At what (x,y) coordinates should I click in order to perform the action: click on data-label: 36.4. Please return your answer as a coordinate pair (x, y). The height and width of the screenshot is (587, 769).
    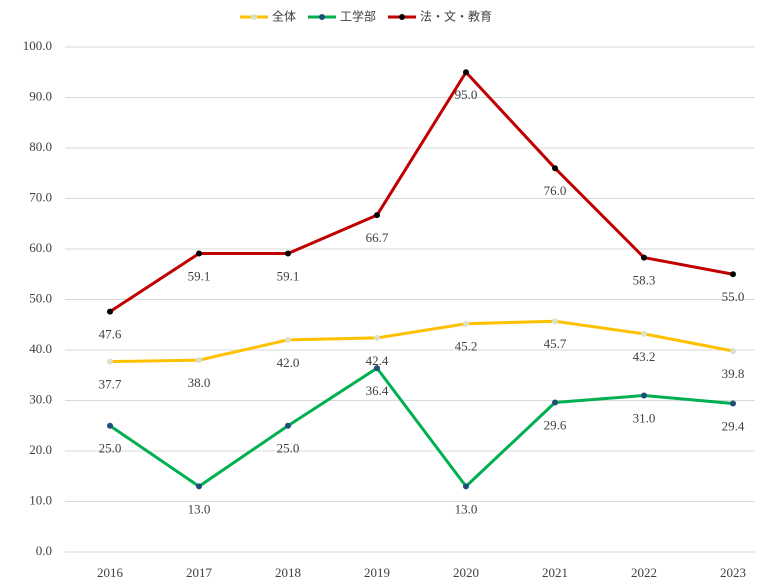
    Looking at the image, I should click on (377, 390).